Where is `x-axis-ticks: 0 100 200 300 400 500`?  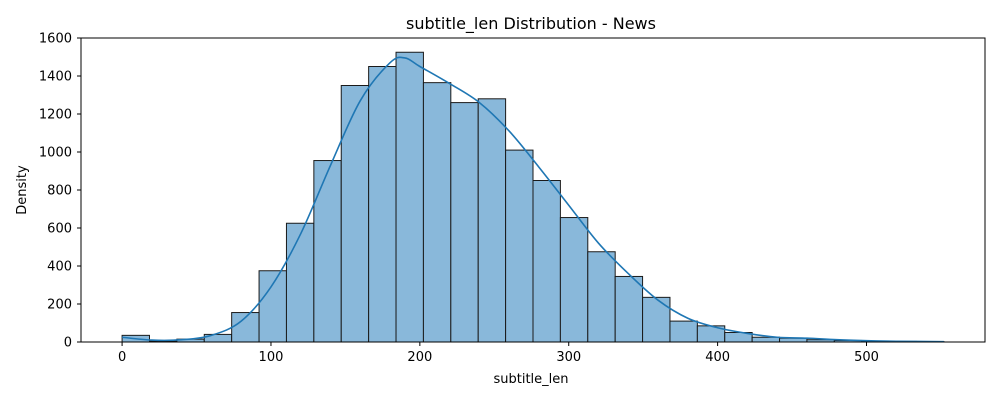 x-axis-ticks: 0 100 200 300 400 500 is located at coordinates (498, 353).